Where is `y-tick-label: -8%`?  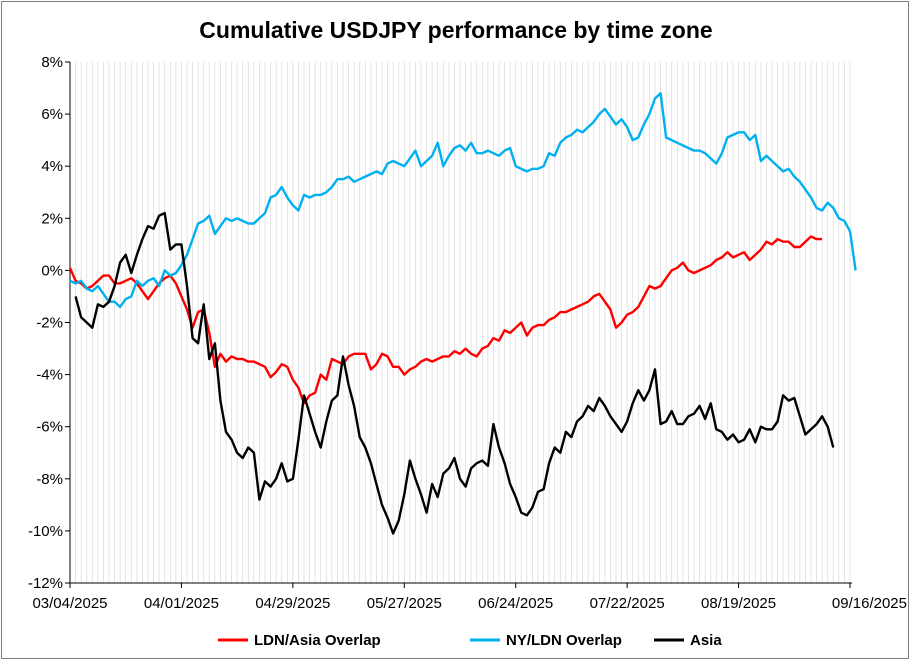 y-tick-label: -8% is located at coordinates (49, 479).